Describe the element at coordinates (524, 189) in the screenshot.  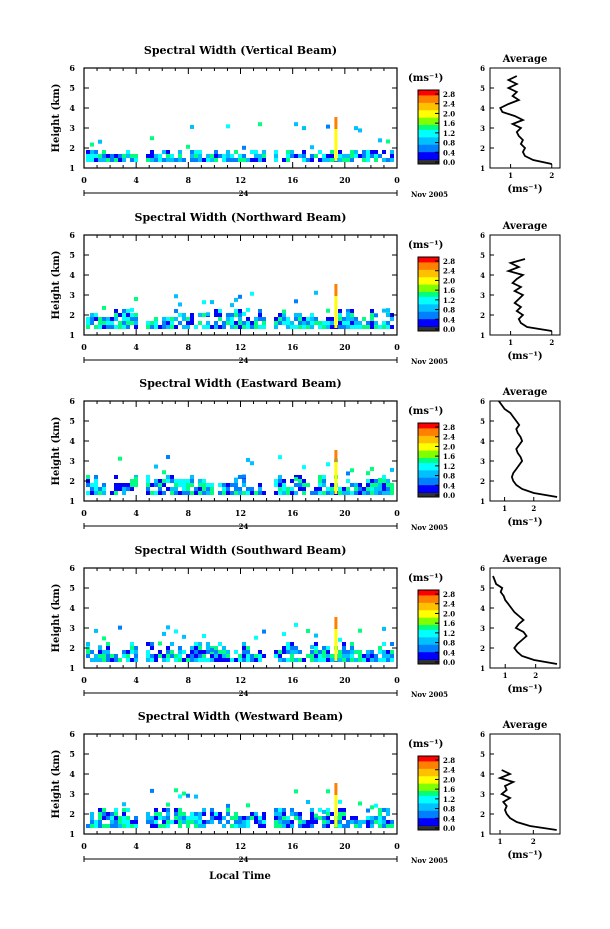
I see `average-x-label: (ms⁻¹)` at that location.